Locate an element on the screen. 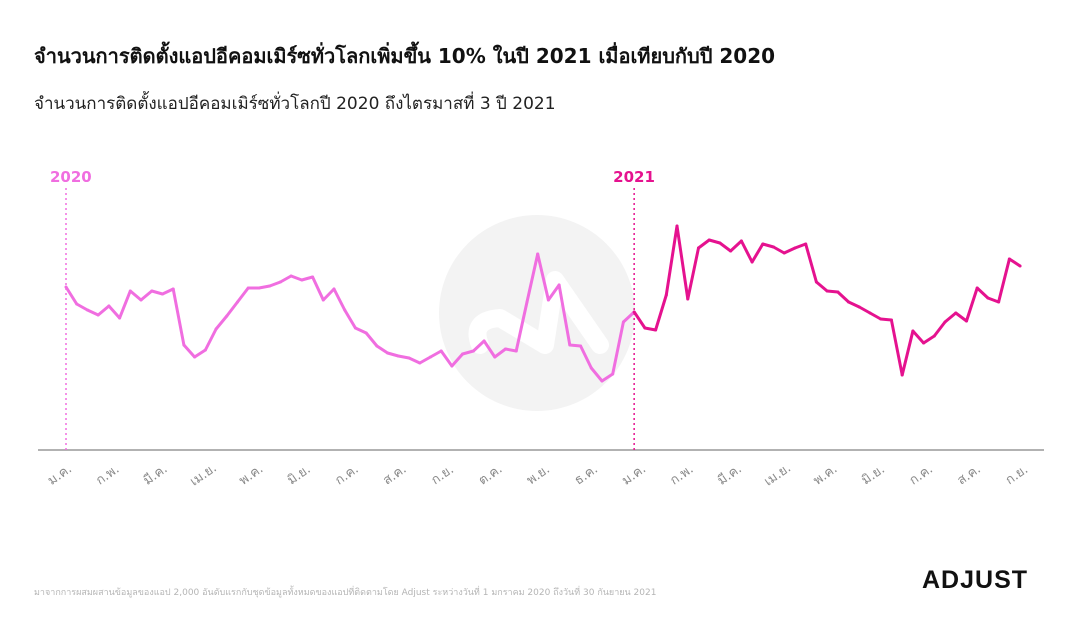 The height and width of the screenshot is (628, 1080). x-tick-label: ธ.ค. is located at coordinates (586, 475).